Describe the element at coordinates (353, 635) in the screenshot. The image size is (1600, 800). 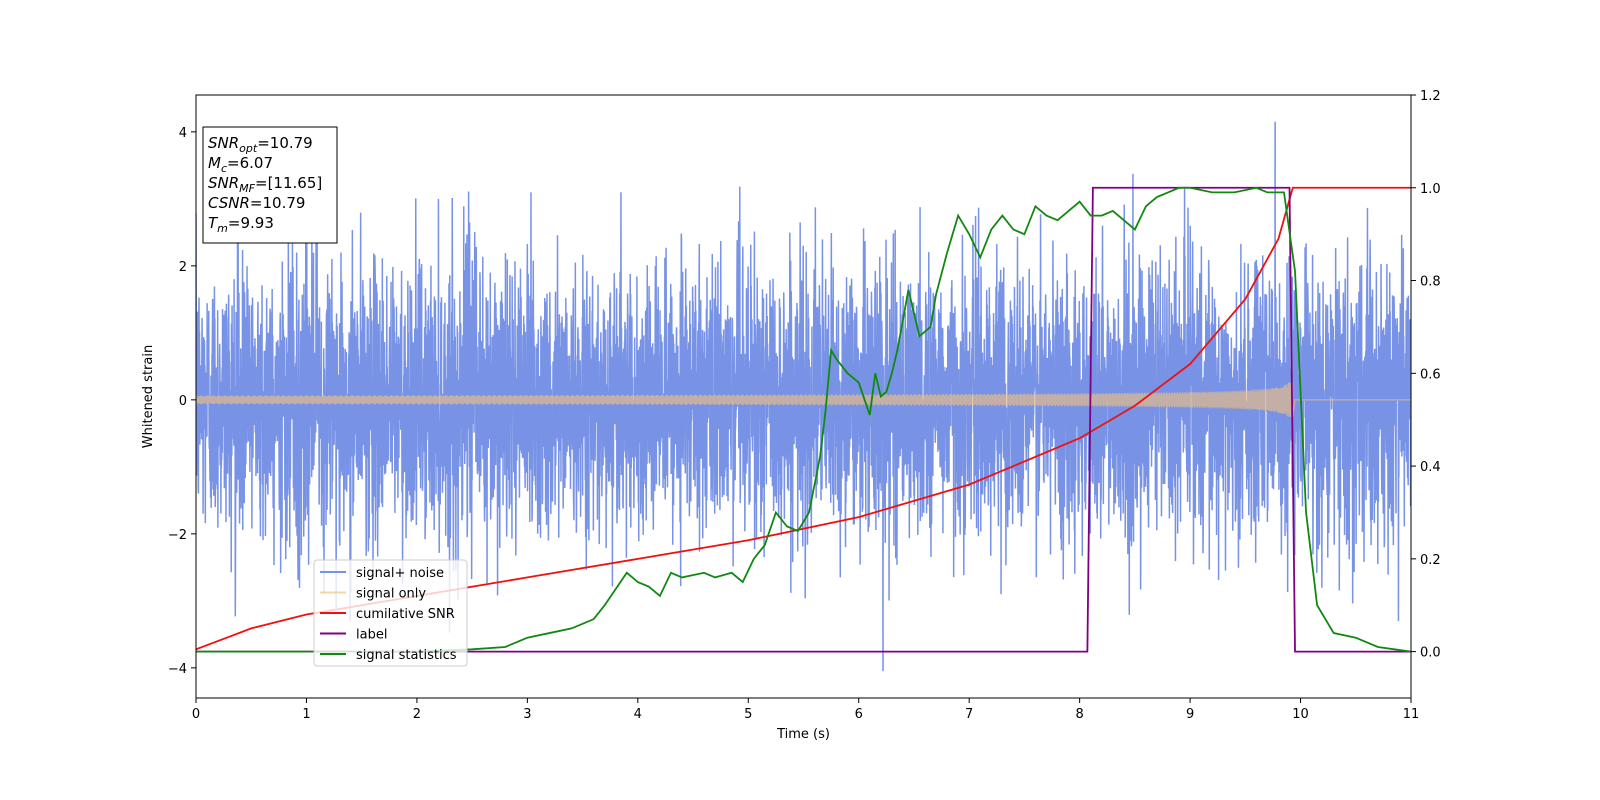
I see `legend-entry: label` at that location.